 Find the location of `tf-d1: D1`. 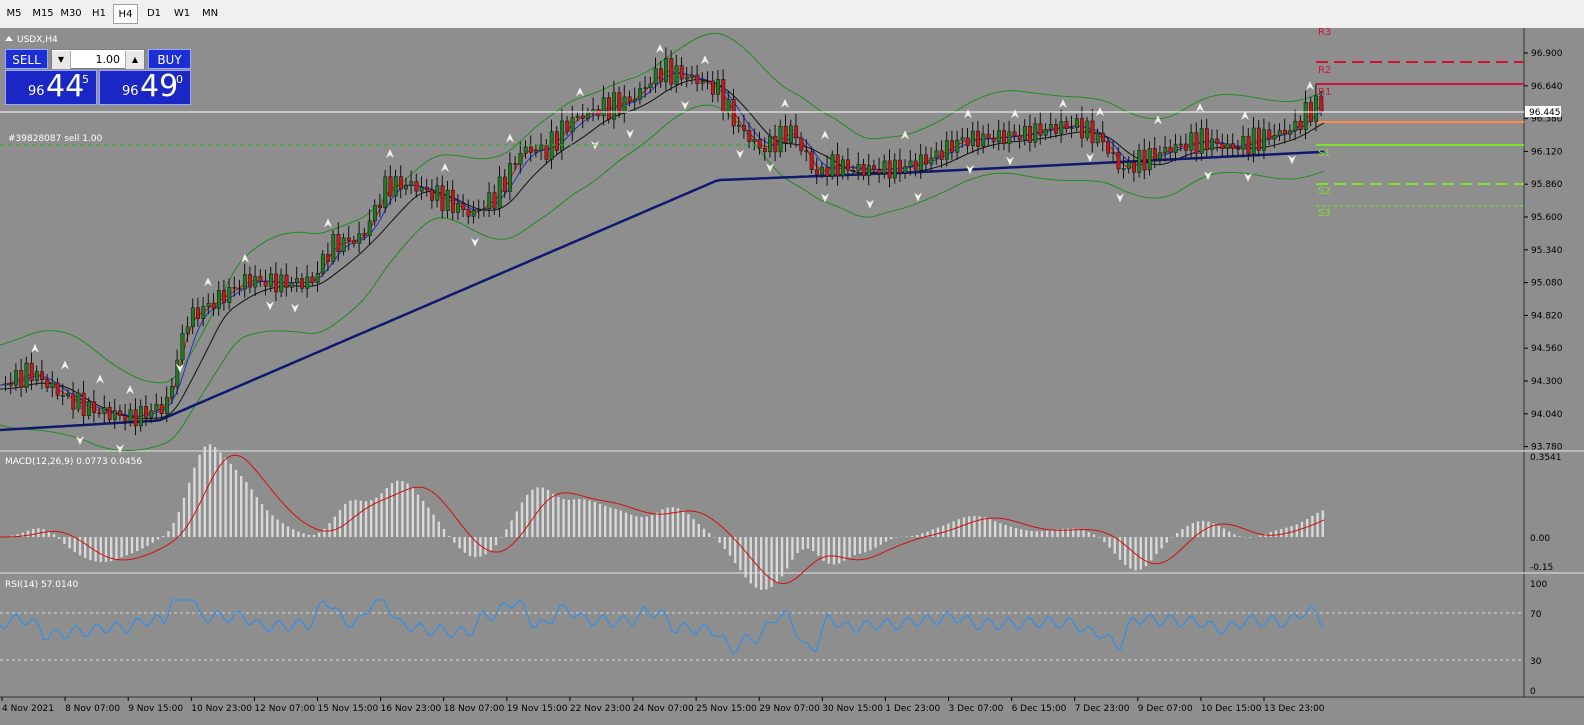

tf-d1: D1 is located at coordinates (154, 13).